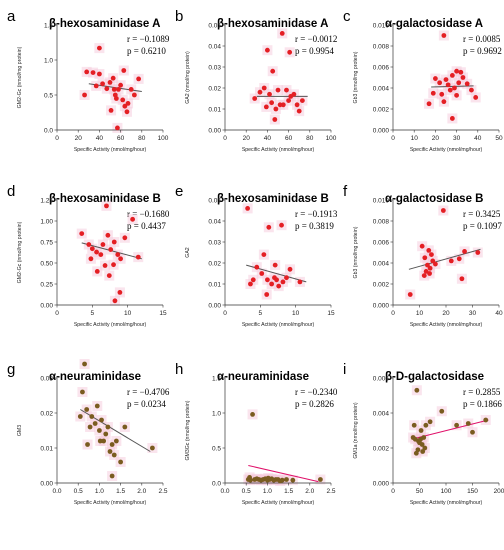 This screenshot has height=550, width=504. What do you see at coordinates (273, 199) in the screenshot?
I see `chart-title: β-hexosaminidase B` at bounding box center [273, 199].